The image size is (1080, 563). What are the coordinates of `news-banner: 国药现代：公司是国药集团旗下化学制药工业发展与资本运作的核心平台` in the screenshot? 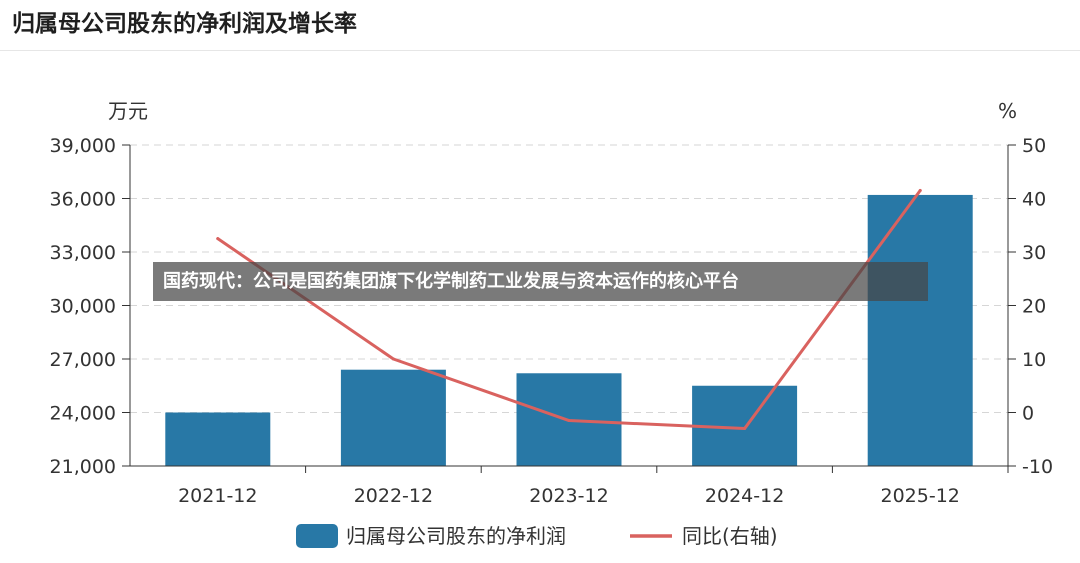 It's located at (540, 281).